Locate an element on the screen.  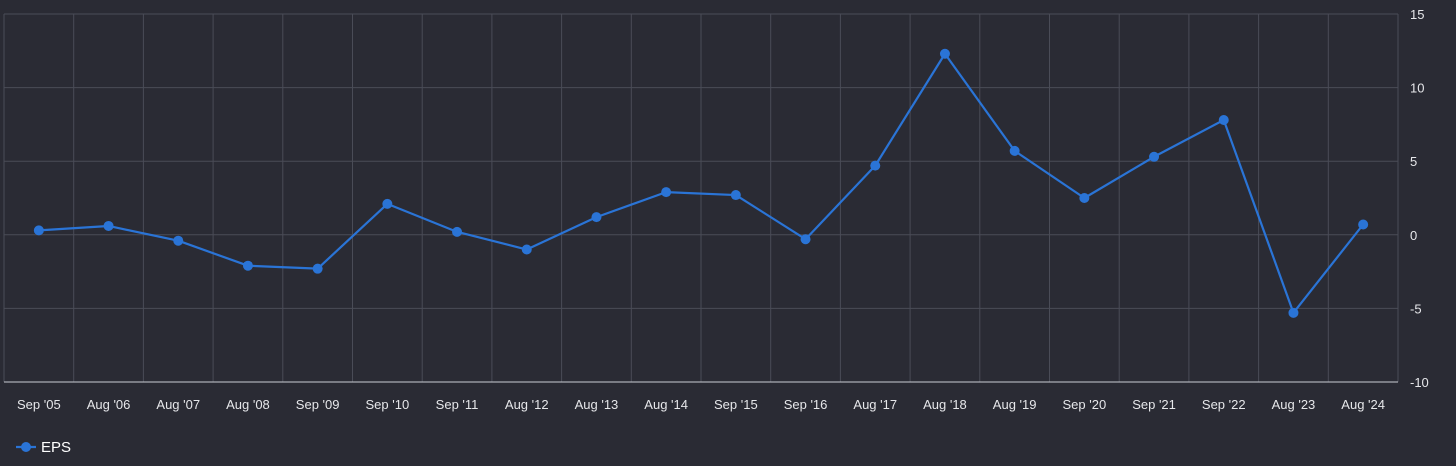
y-tick-label: 5 is located at coordinates (1413, 161).